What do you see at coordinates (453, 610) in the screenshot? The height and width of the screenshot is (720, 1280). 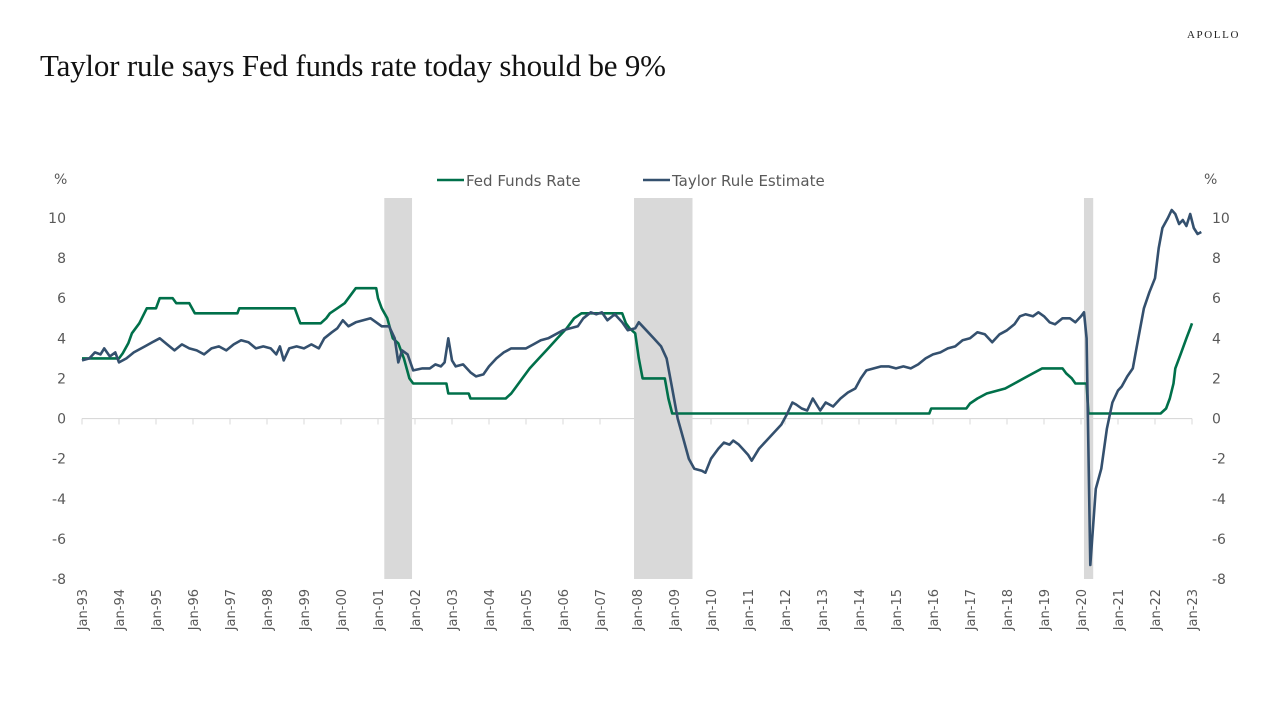 I see `x-tick-label: Jan-03` at bounding box center [453, 610].